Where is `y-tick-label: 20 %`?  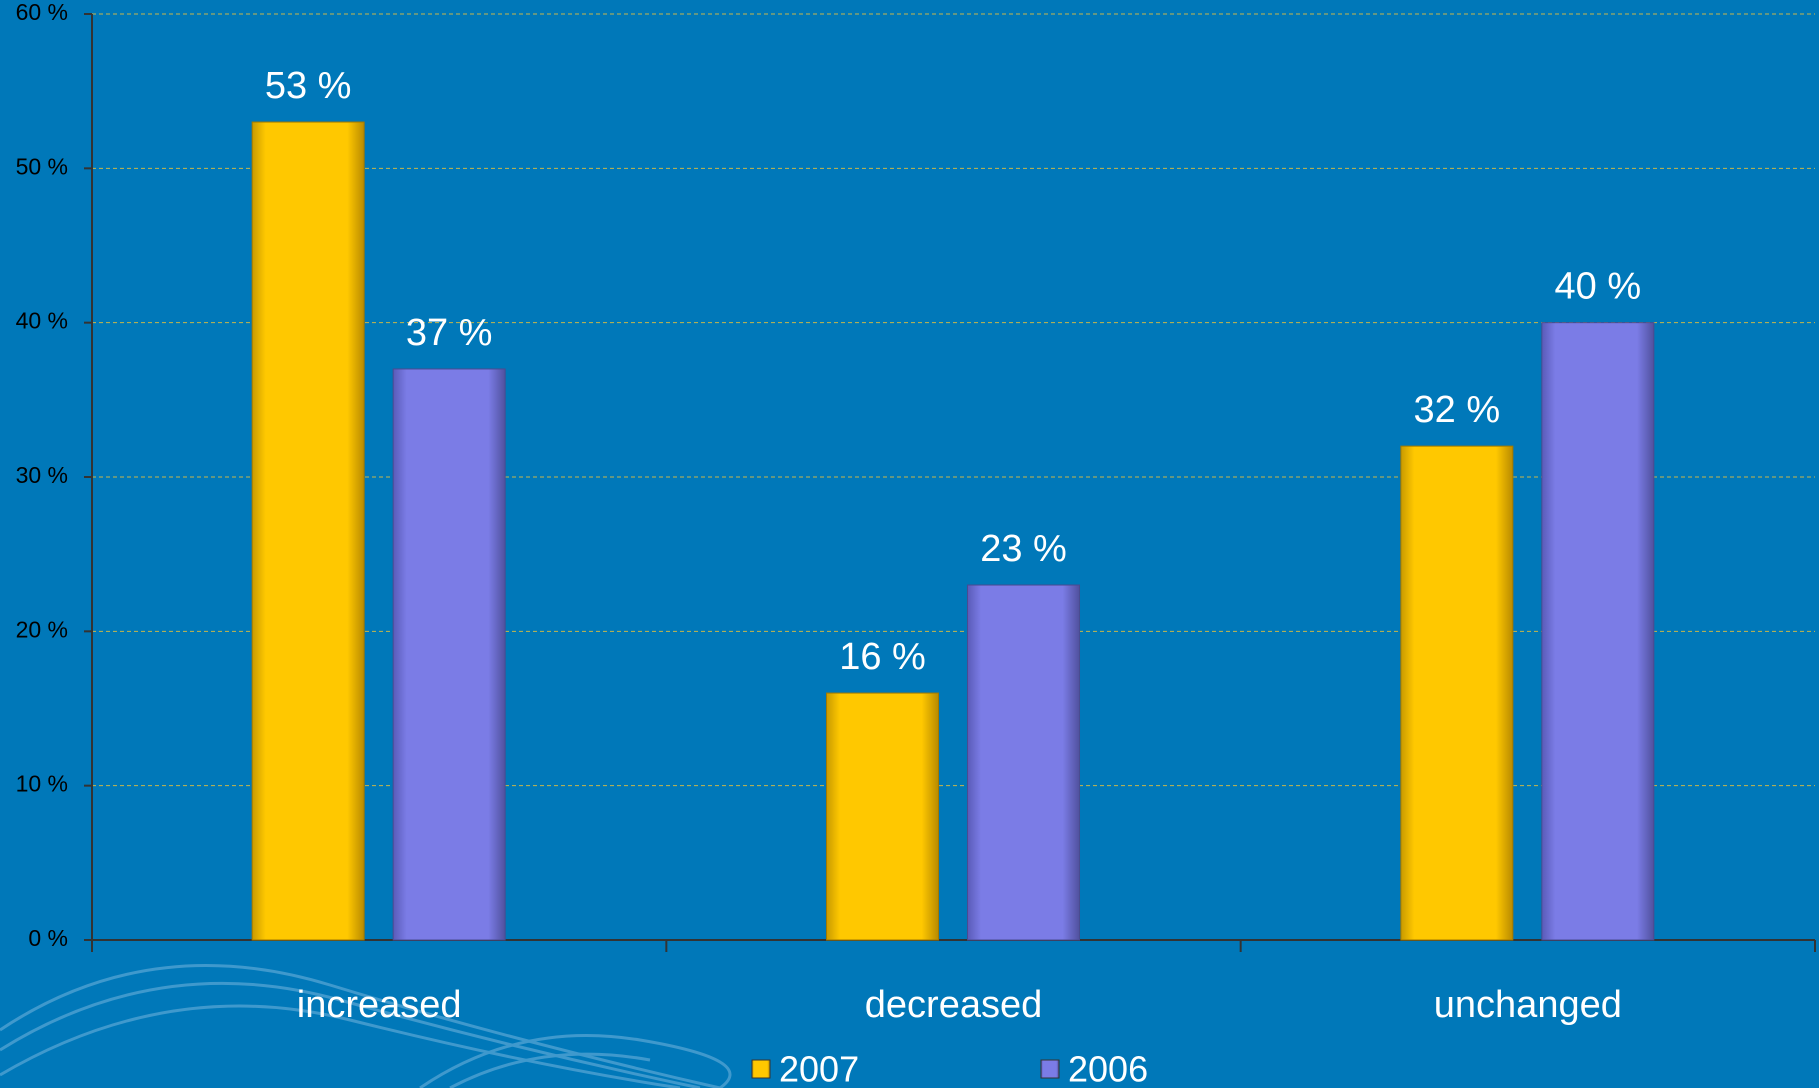
y-tick-label: 20 % is located at coordinates (42, 629).